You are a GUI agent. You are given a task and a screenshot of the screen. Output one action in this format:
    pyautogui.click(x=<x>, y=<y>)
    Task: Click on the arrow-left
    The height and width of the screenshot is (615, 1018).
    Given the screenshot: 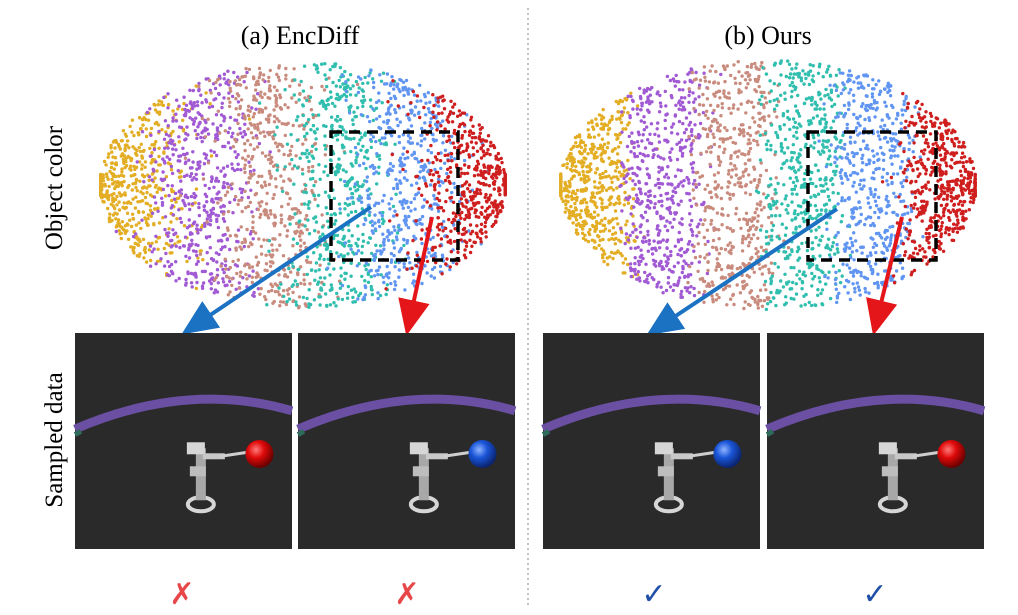 What is the action you would take?
    pyautogui.click(x=277, y=270)
    